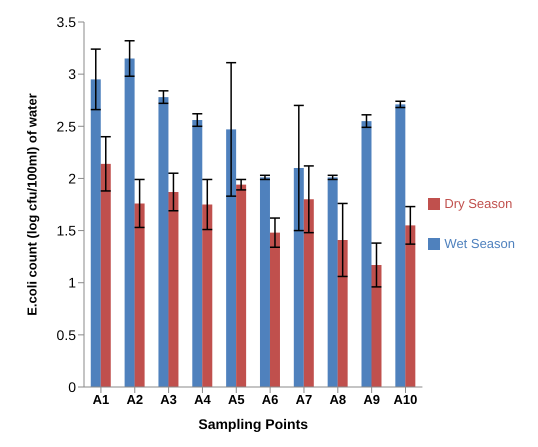  What do you see at coordinates (253, 424) in the screenshot?
I see `x-axis-title: Sampling Points` at bounding box center [253, 424].